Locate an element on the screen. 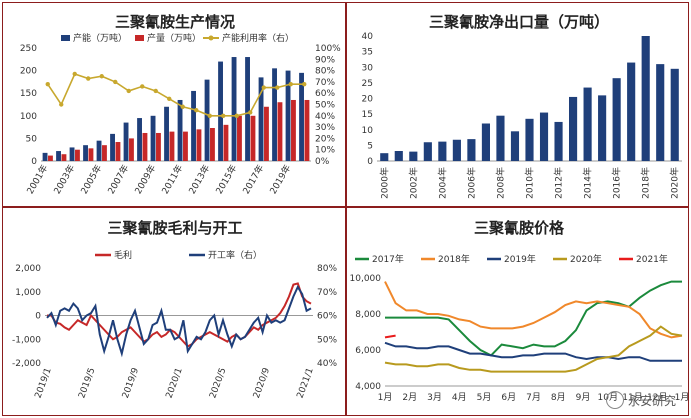 Image resolution: width=691 pixels, height=418 pixels. x-tick-label: 11月 is located at coordinates (632, 397).